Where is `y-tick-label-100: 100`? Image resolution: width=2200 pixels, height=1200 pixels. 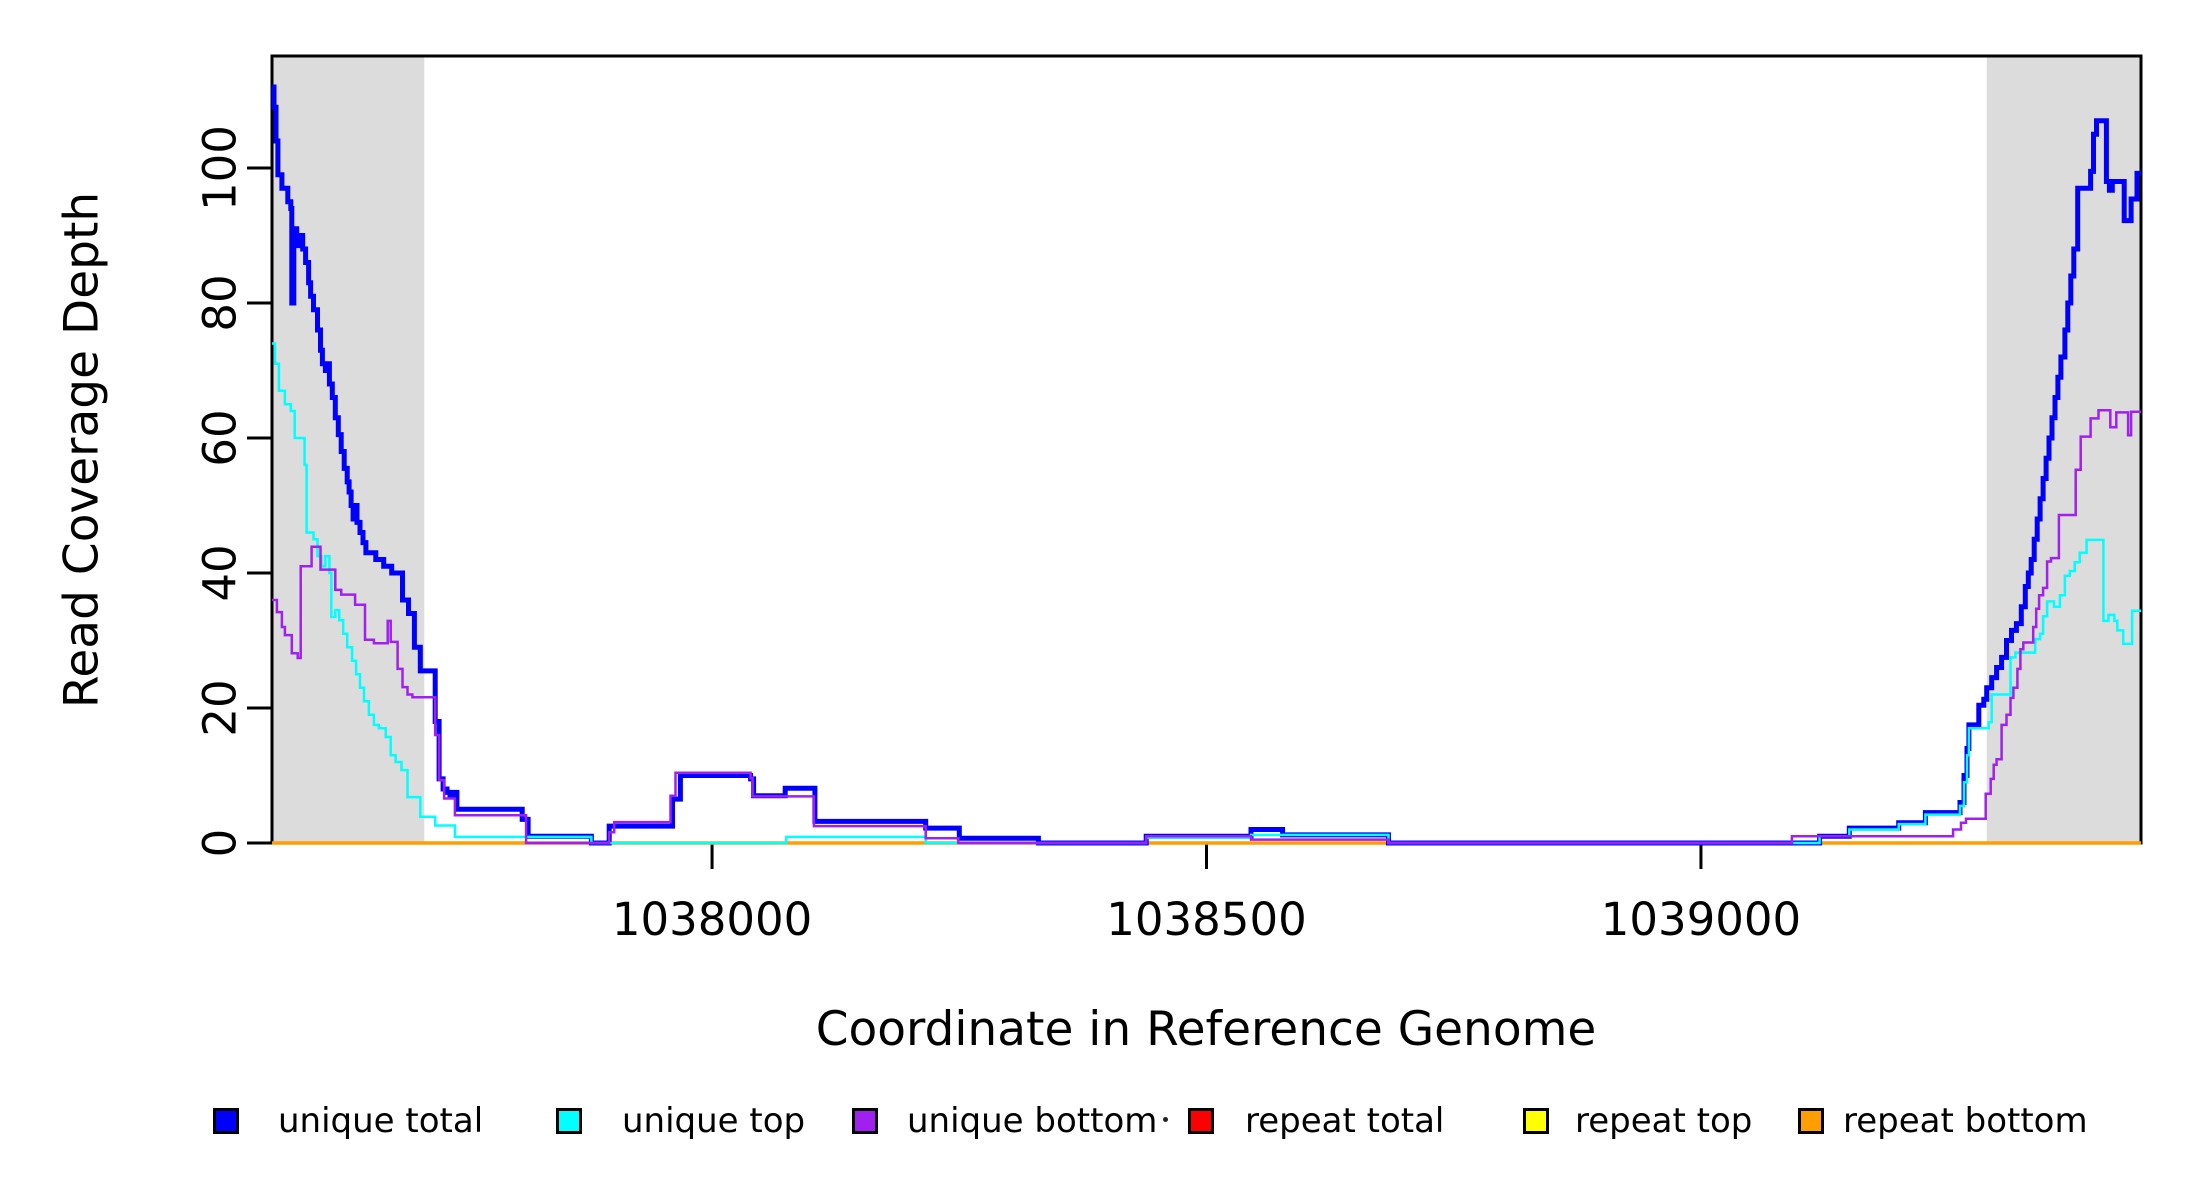
y-tick-label-100: 100 is located at coordinates (220, 168).